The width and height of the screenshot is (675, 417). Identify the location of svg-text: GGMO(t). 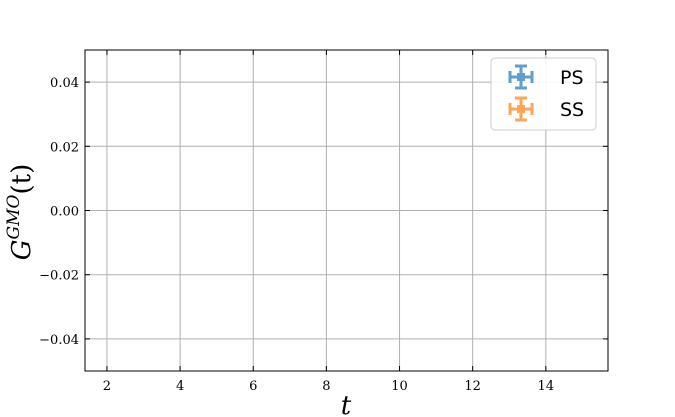
(20, 212).